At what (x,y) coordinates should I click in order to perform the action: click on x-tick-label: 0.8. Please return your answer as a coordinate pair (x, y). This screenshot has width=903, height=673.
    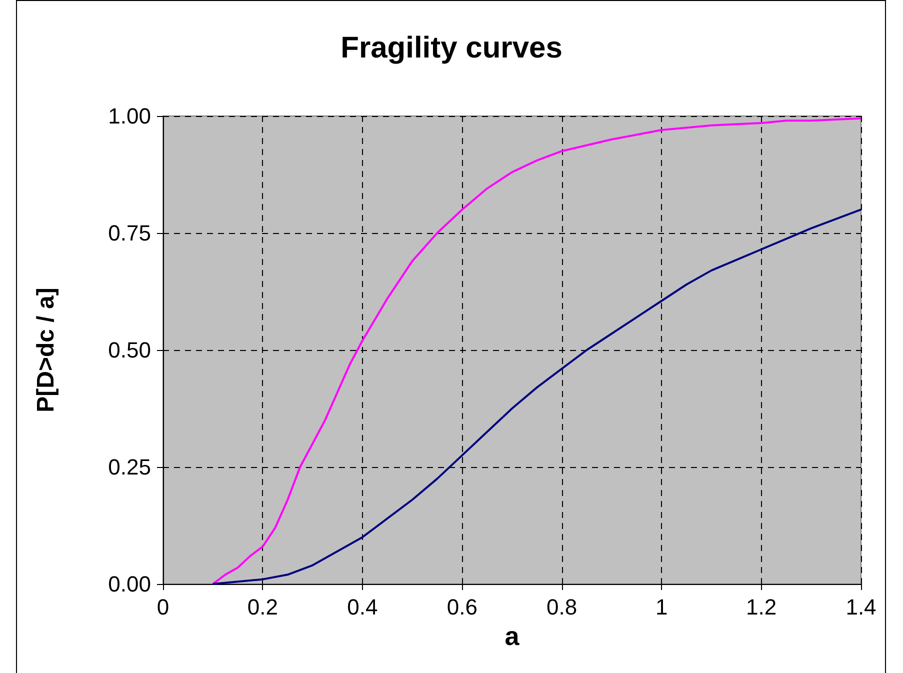
    Looking at the image, I should click on (562, 607).